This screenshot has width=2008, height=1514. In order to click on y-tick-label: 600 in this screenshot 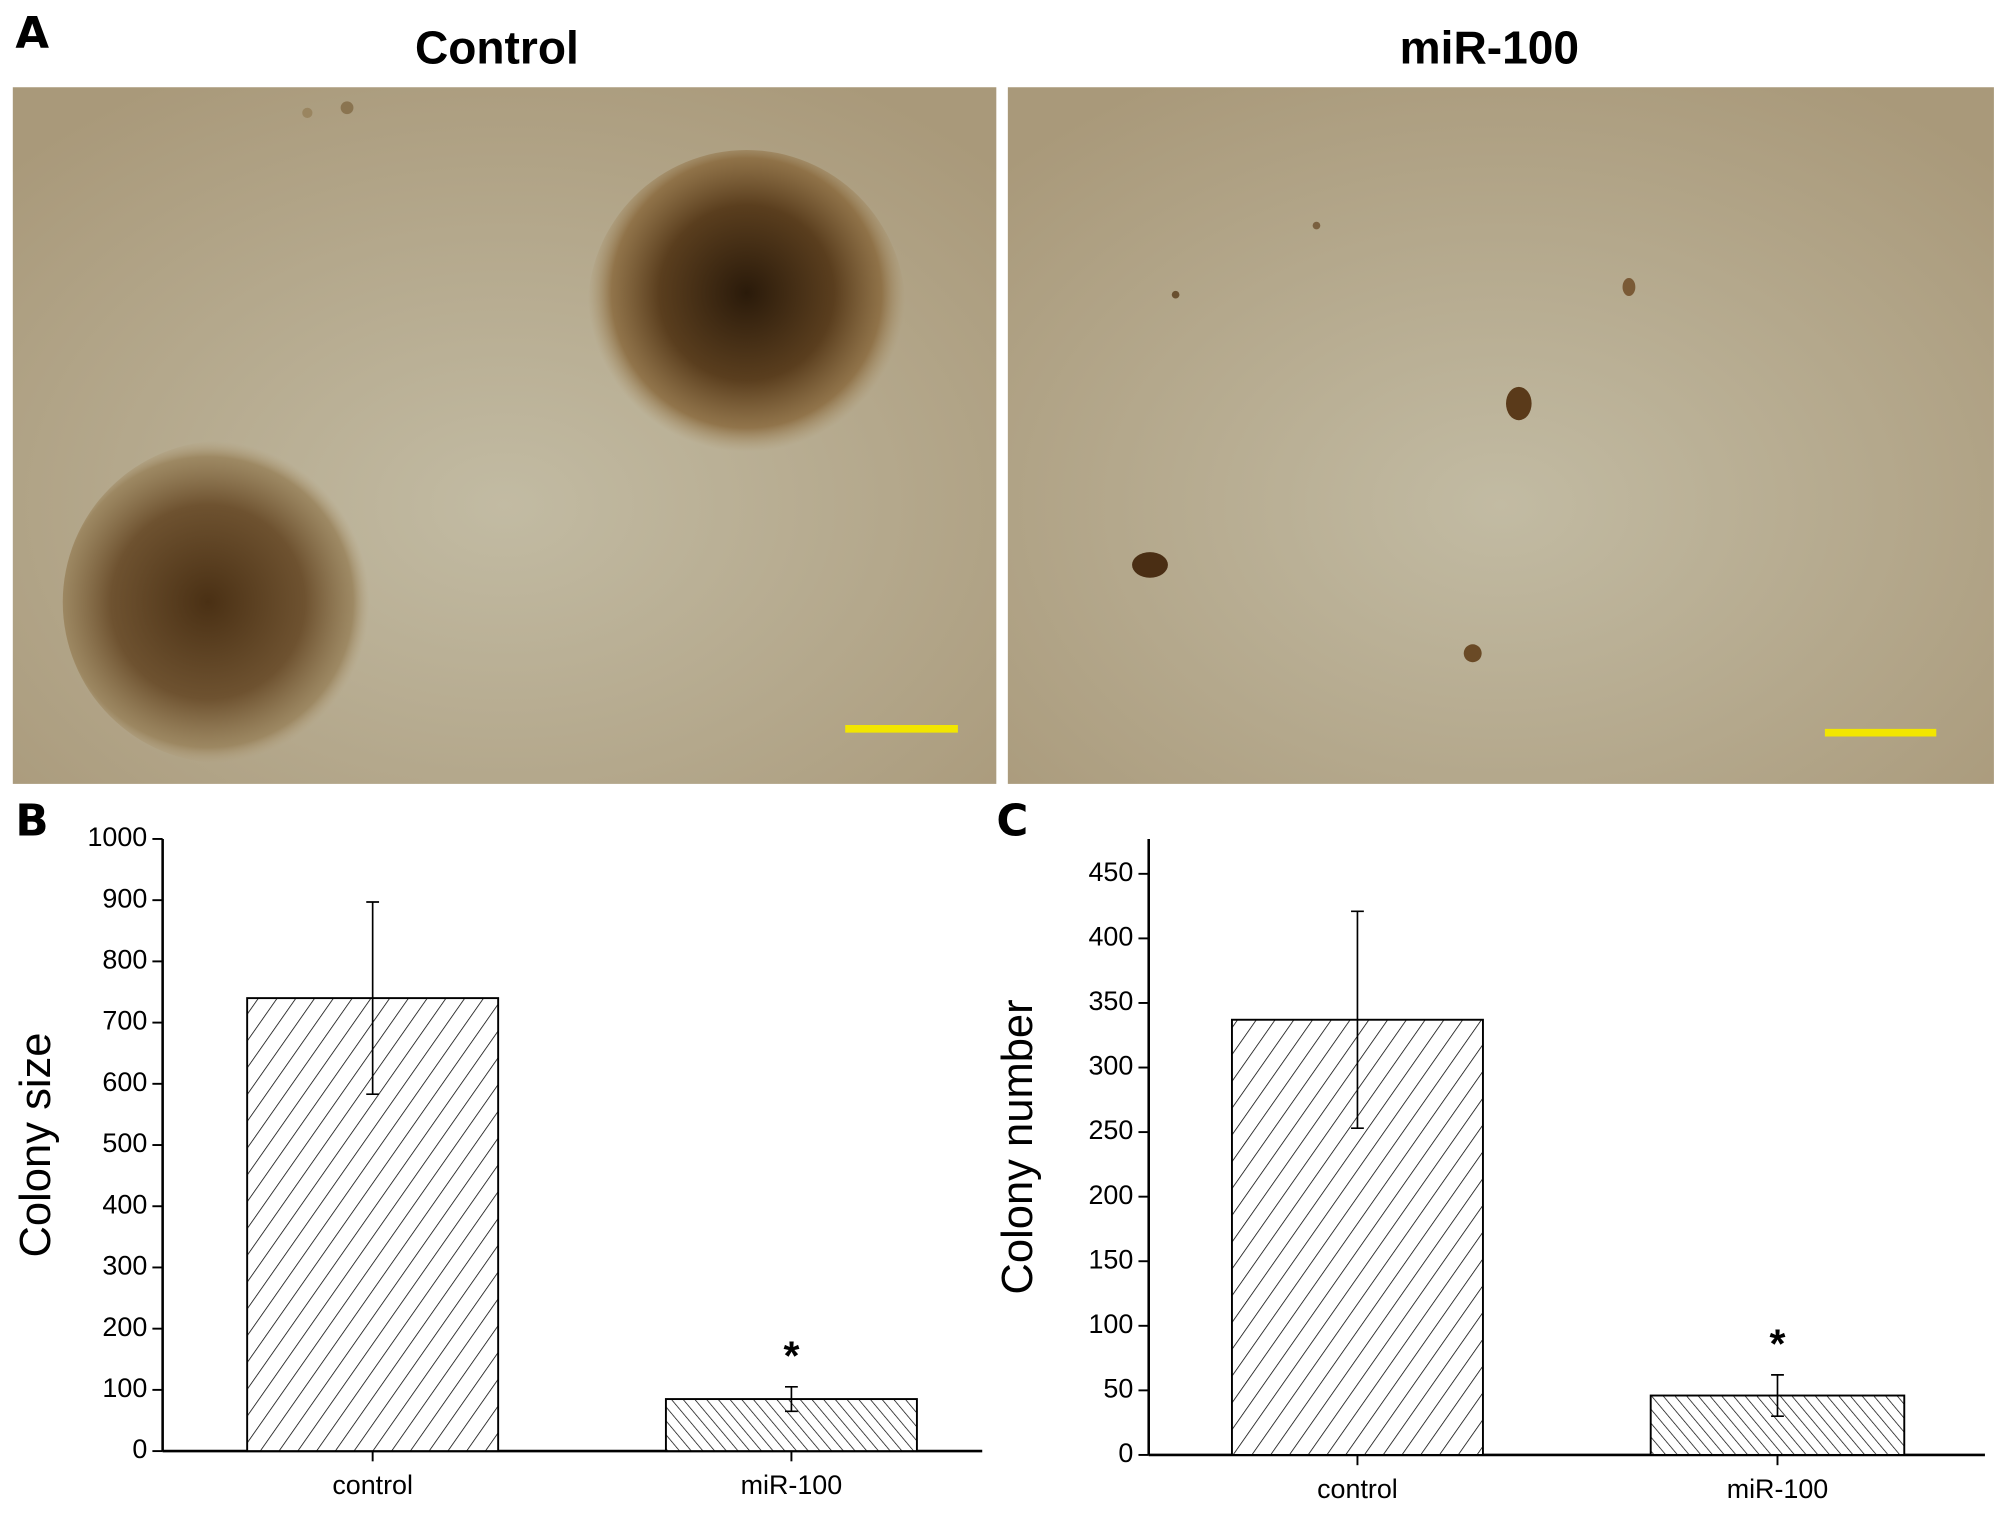, I will do `click(124, 1082)`.